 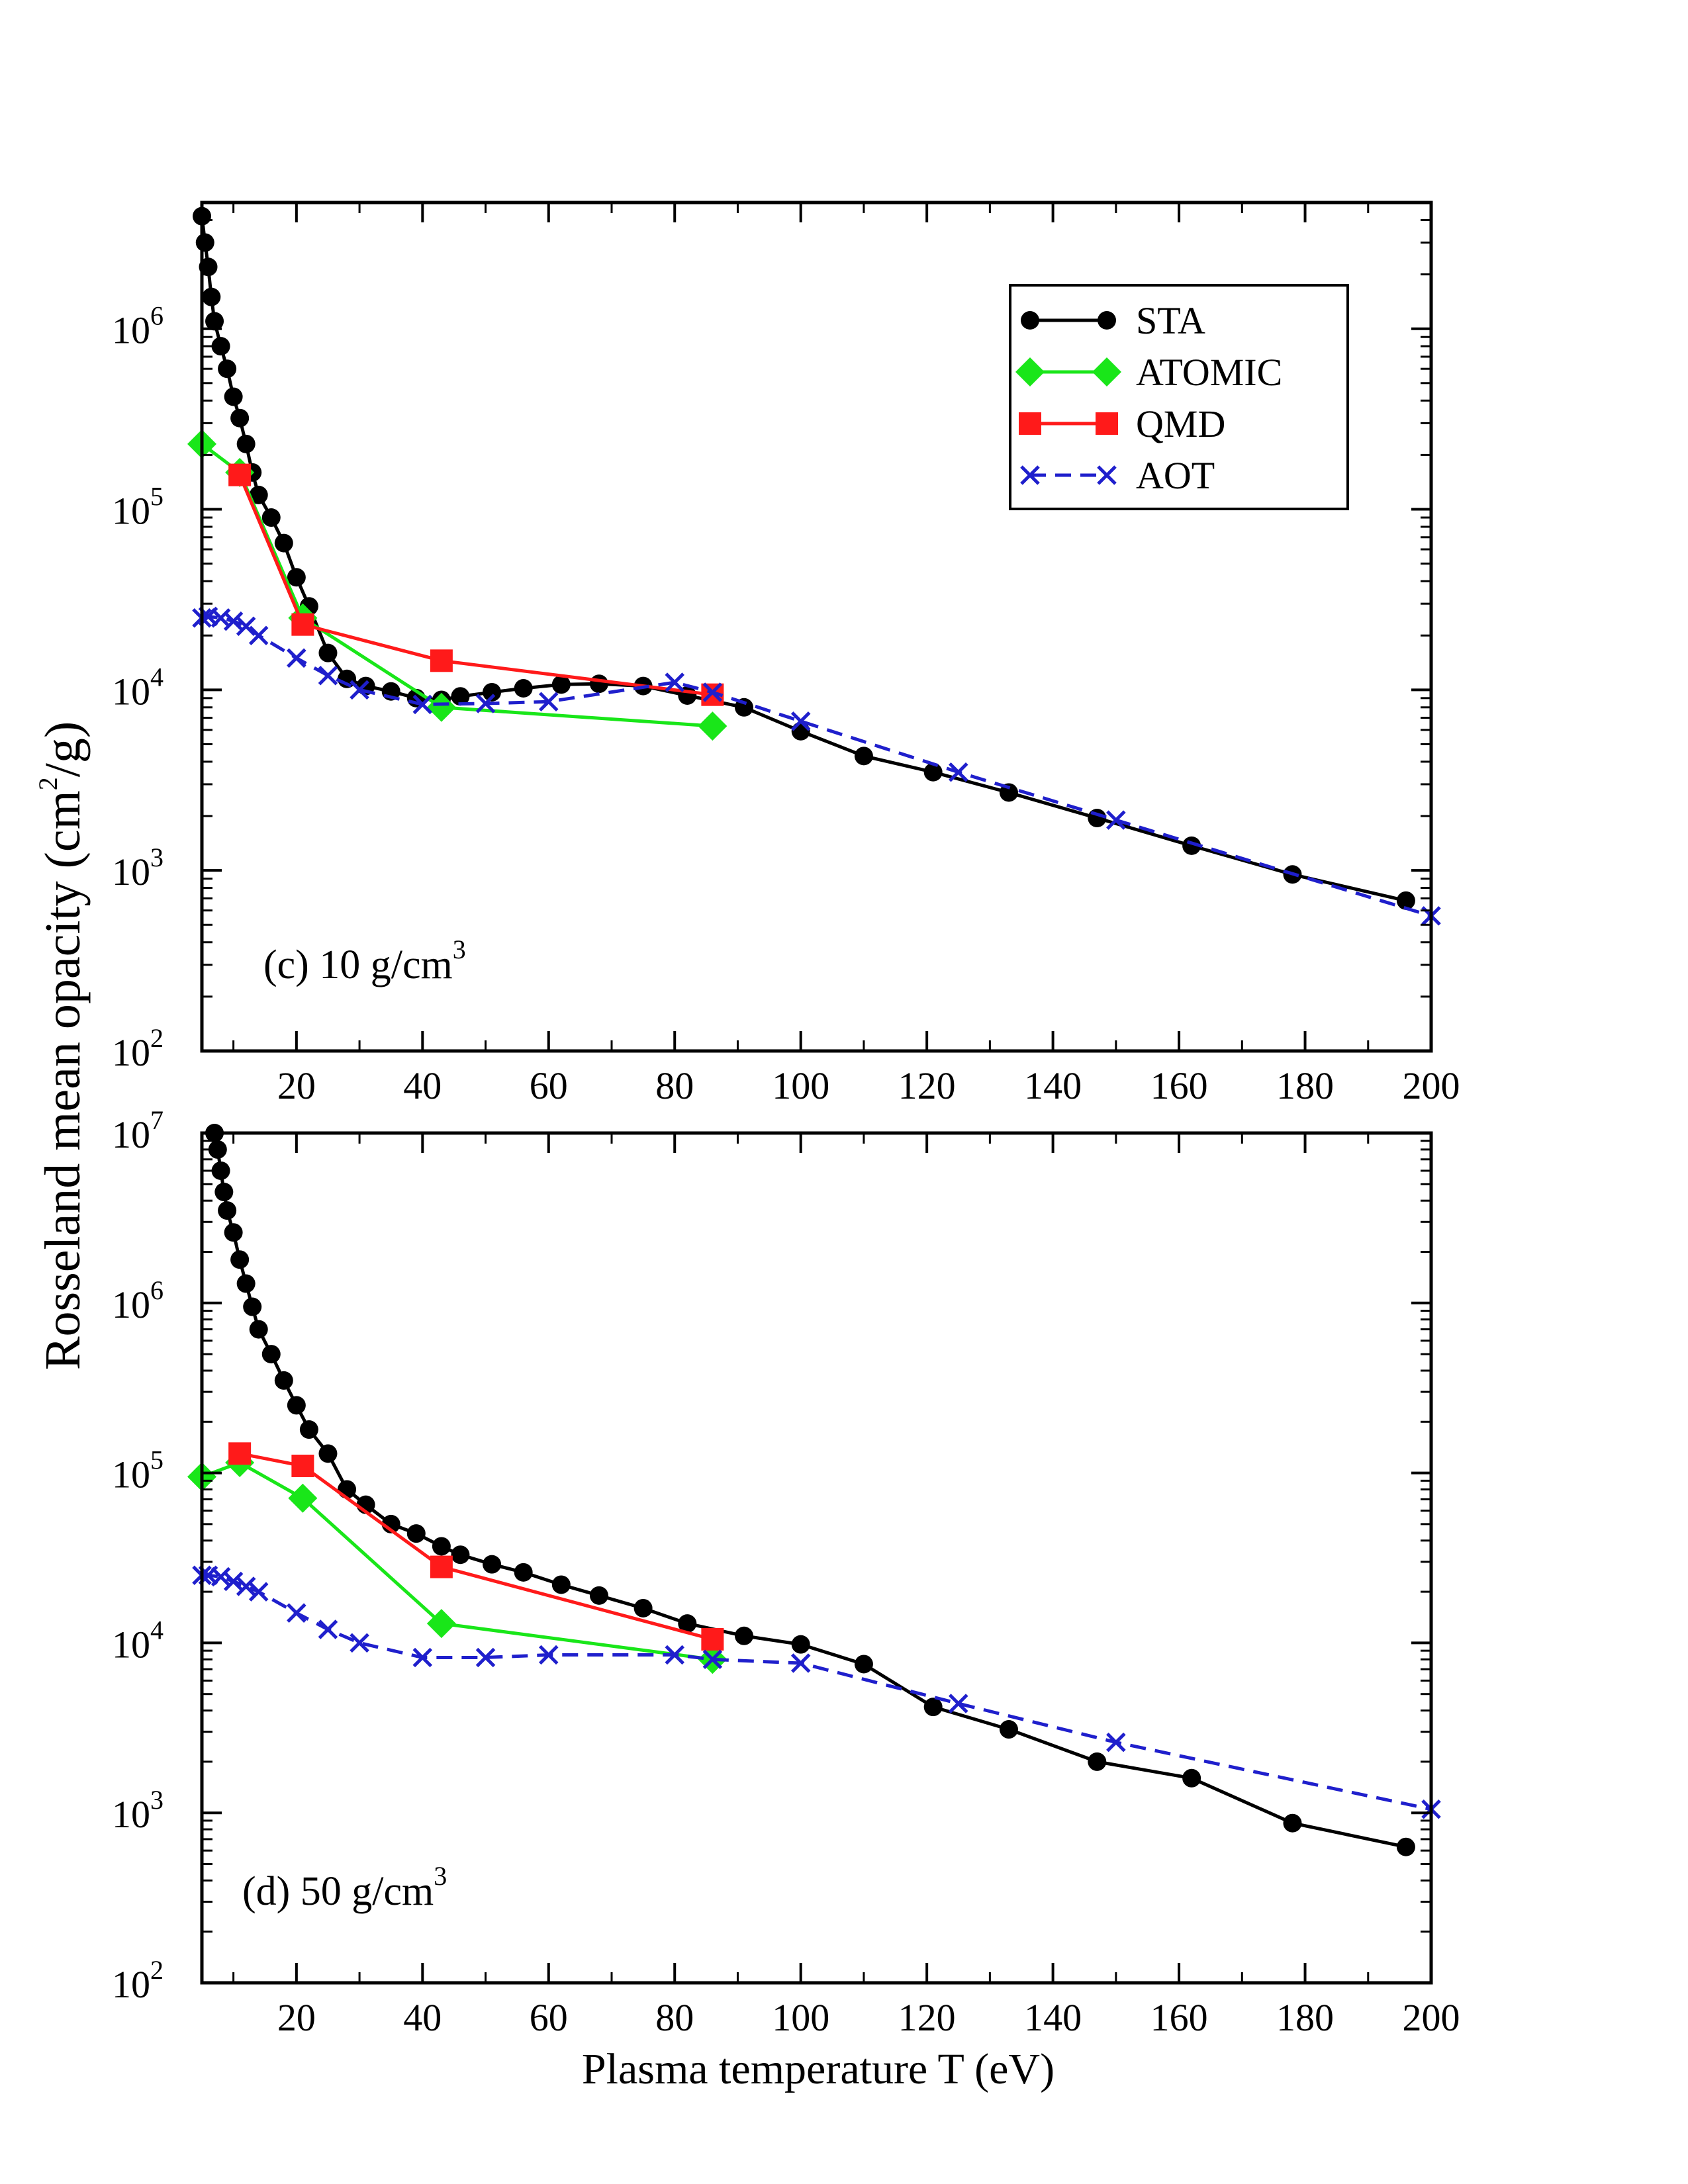 I want to click on panel-c-label: (c) 10 g/cm3, so click(x=364, y=960).